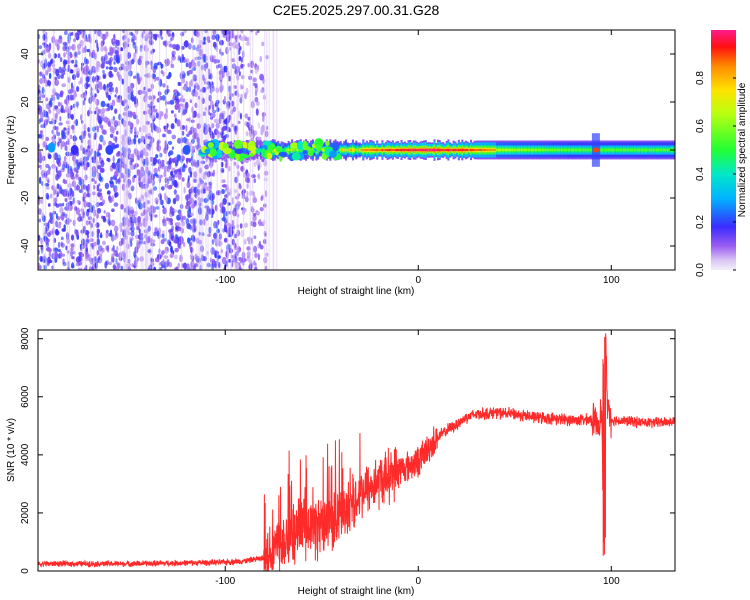  Describe the element at coordinates (418, 280) in the screenshot. I see `x-tick-label: 0` at that location.